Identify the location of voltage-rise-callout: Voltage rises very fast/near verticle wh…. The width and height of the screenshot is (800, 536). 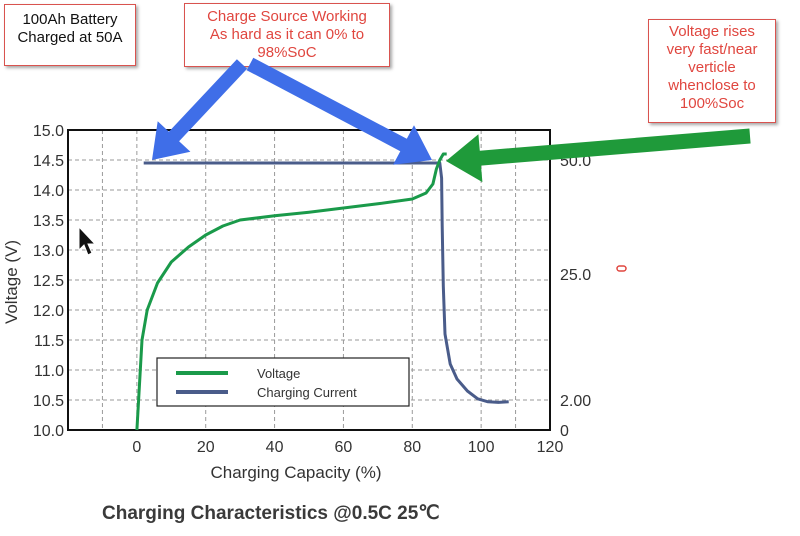
(712, 71).